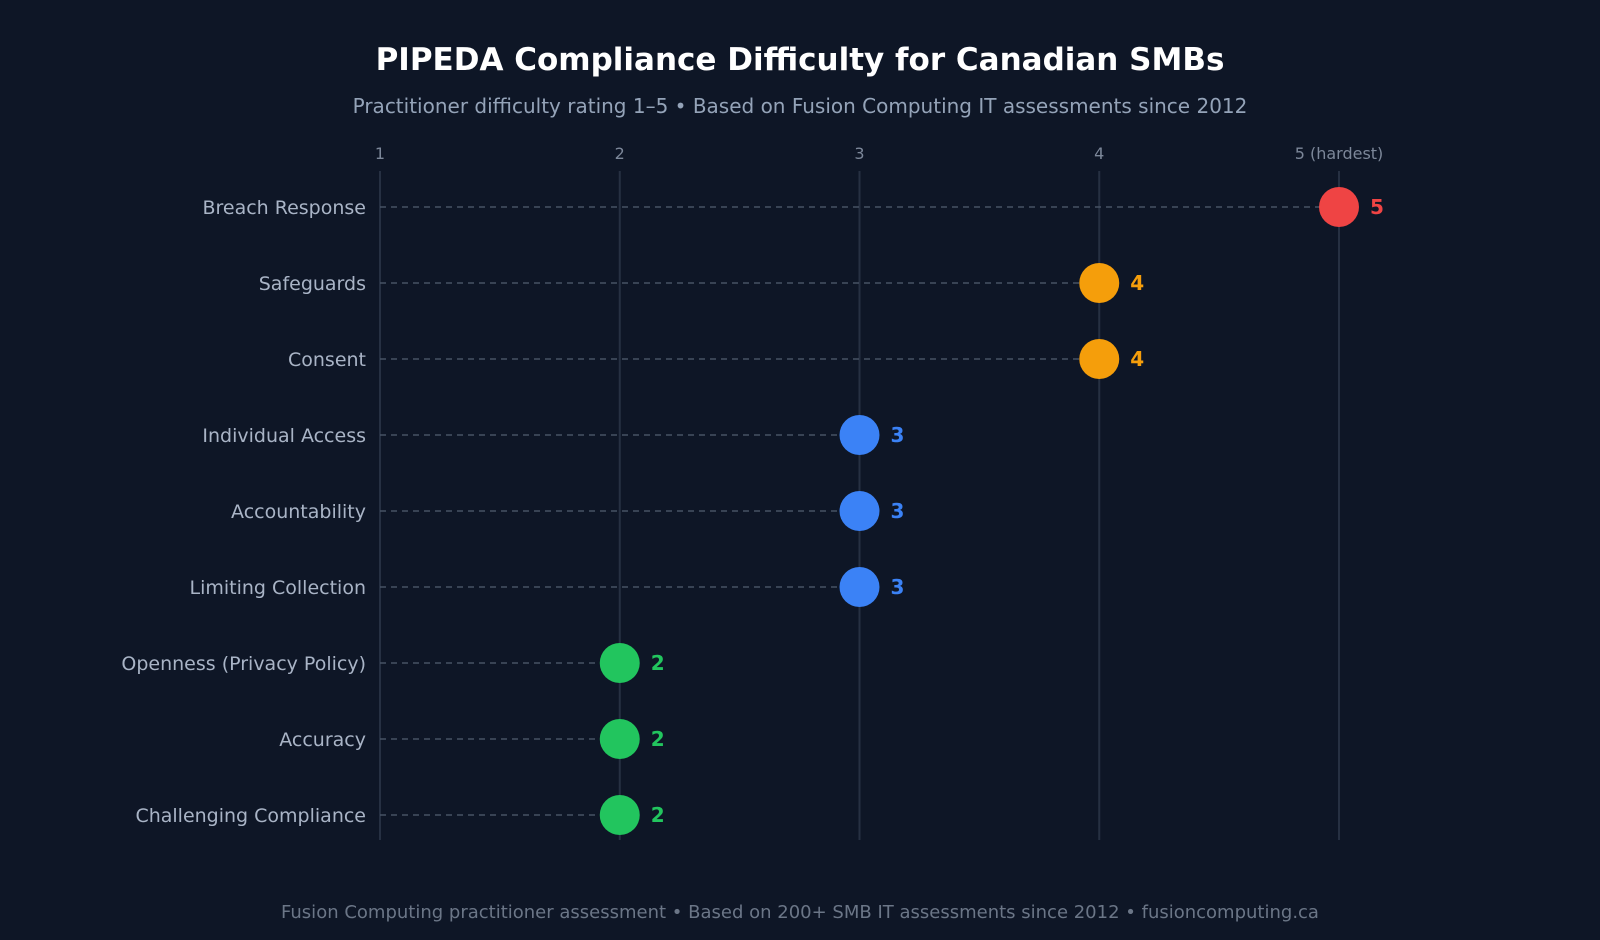 The image size is (1600, 940). What do you see at coordinates (546, 587) in the screenshot?
I see `chart-row: Limiting Collection 3` at bounding box center [546, 587].